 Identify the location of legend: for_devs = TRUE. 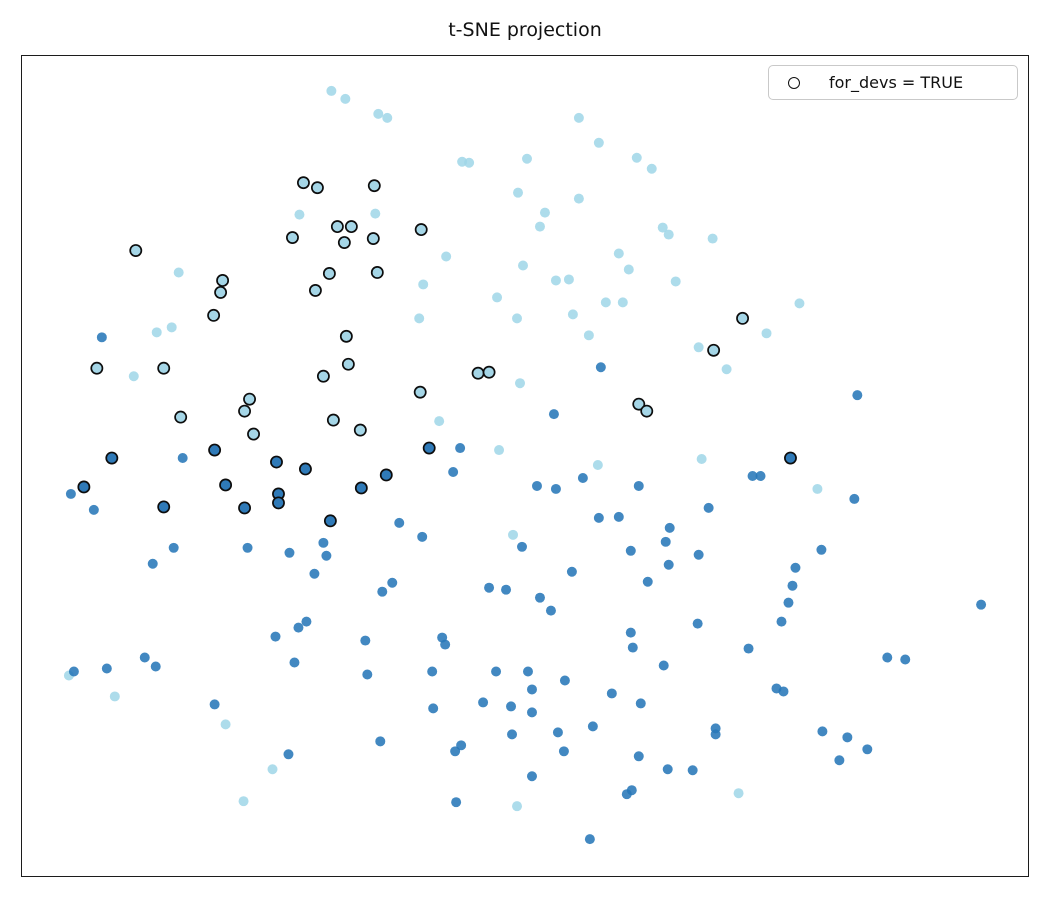
(893, 82).